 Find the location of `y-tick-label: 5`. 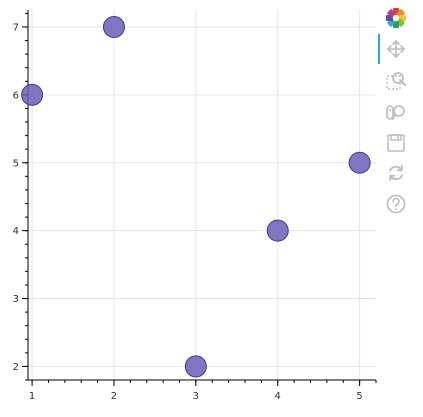

y-tick-label: 5 is located at coordinates (16, 163).